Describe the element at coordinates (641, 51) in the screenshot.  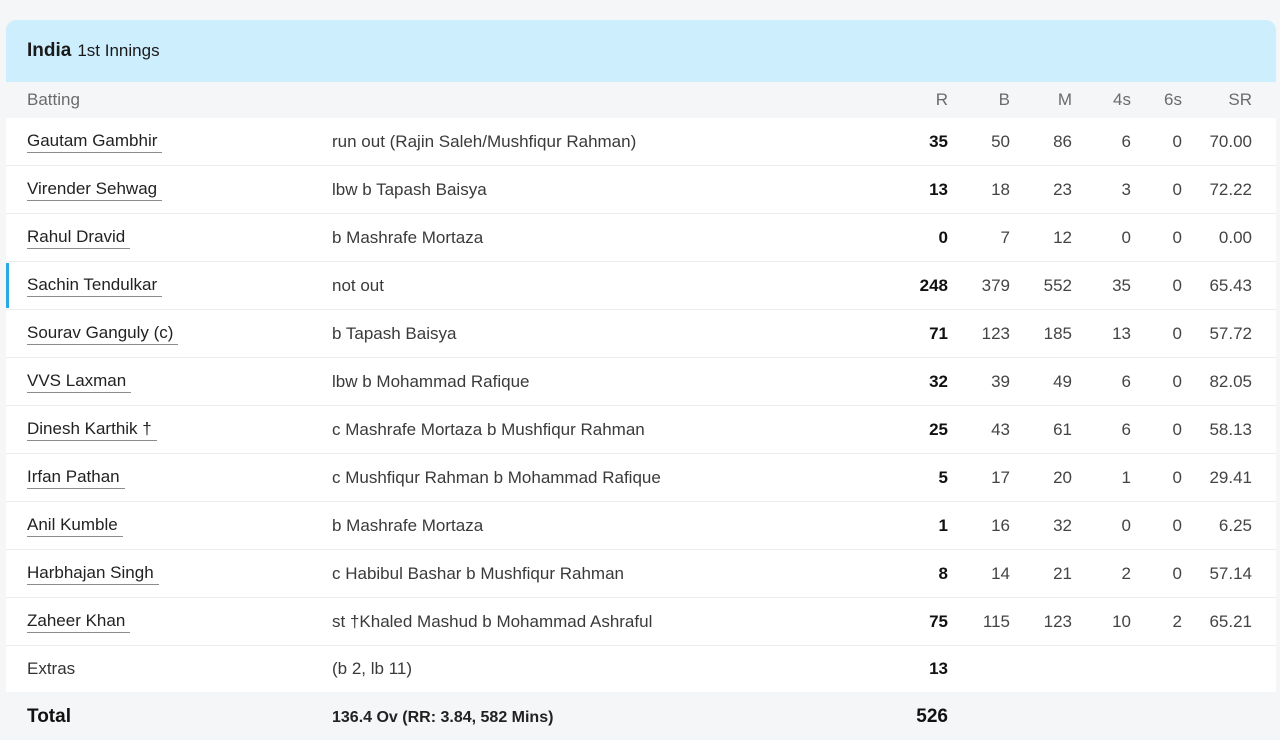
I see `innings-header: India 1st Innings` at that location.